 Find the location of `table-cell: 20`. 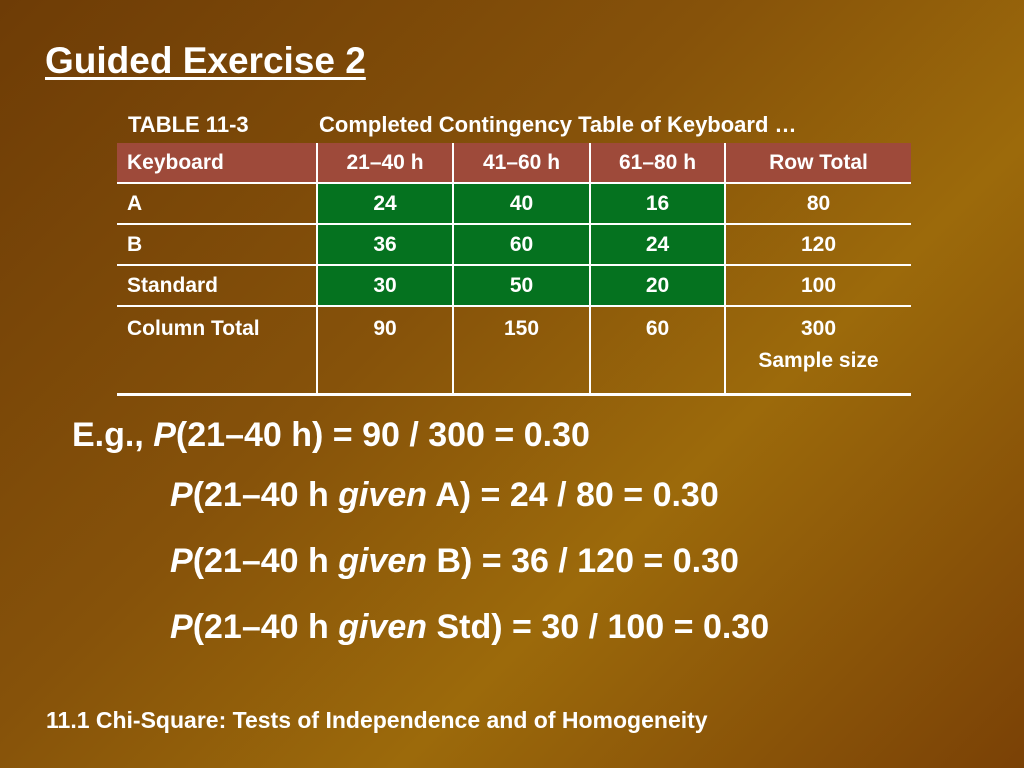

table-cell: 20 is located at coordinates (657, 286).